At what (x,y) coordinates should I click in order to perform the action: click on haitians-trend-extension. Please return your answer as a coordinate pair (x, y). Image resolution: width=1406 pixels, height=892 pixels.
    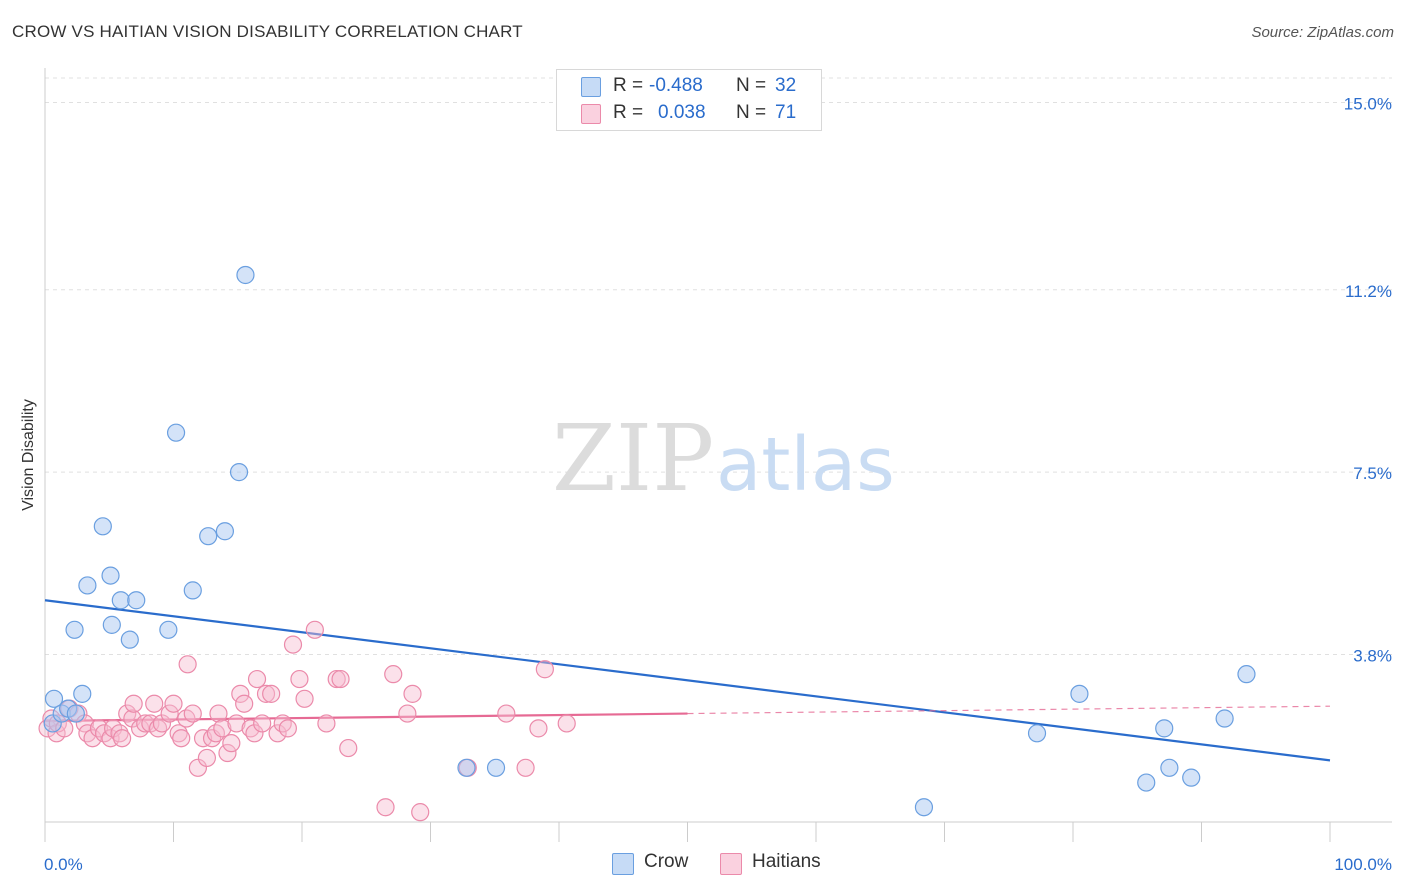
    Looking at the image, I should click on (1009, 710).